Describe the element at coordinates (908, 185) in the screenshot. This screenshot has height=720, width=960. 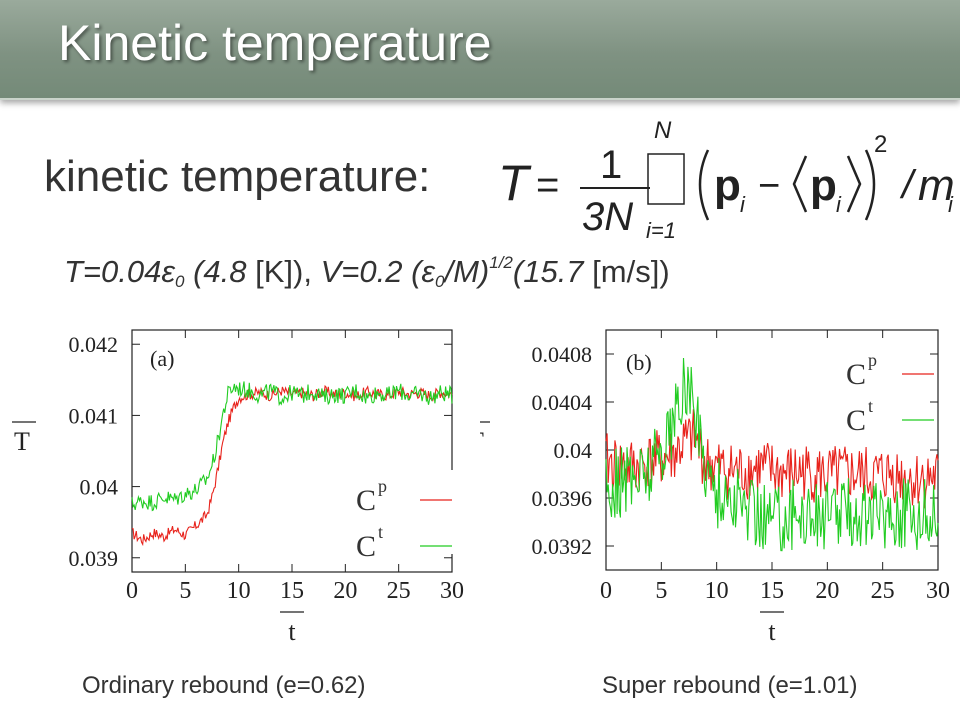
I see `formula-divide: /` at that location.